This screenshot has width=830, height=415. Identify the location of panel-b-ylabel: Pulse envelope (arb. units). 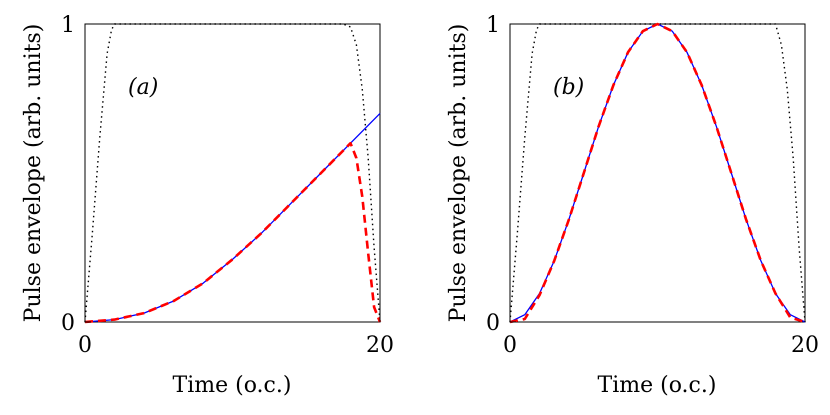
(458, 173).